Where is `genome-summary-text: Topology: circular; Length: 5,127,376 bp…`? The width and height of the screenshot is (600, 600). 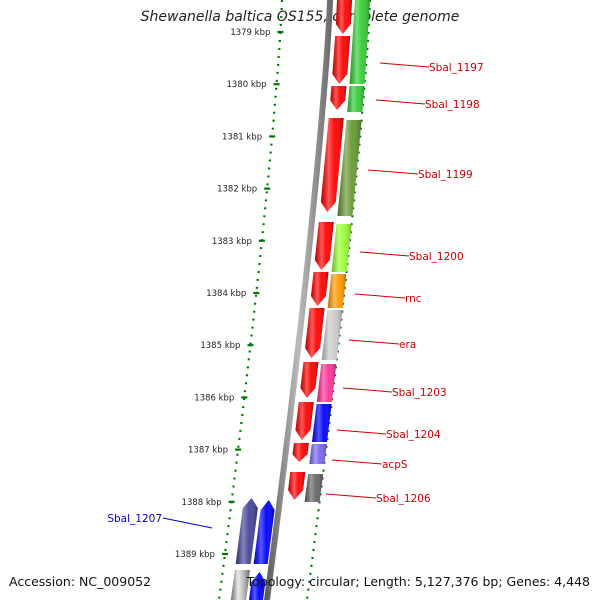
genome-summary-text: Topology: circular; Length: 5,127,376 bp… is located at coordinates (418, 581).